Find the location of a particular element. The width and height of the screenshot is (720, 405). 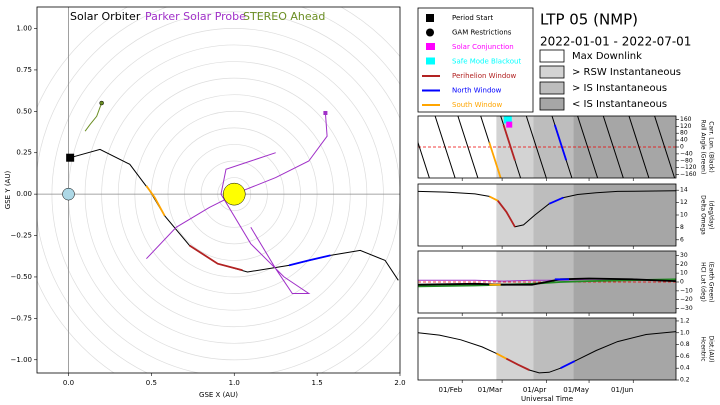

region-label: > RSW Instantaneous is located at coordinates (626, 72).